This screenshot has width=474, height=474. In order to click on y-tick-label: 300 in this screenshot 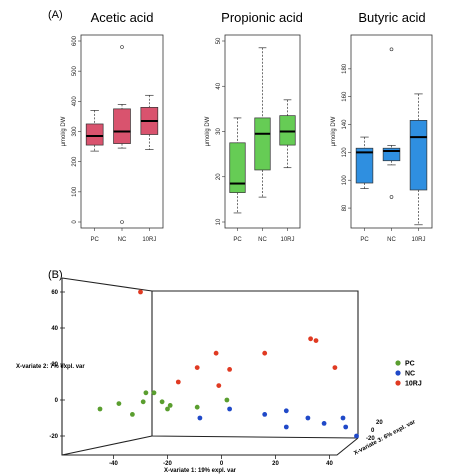, I will do `click(75, 131)`.